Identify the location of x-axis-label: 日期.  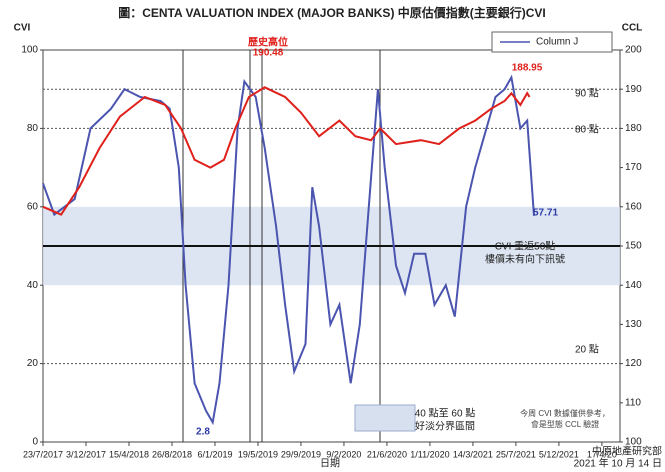
(330, 464).